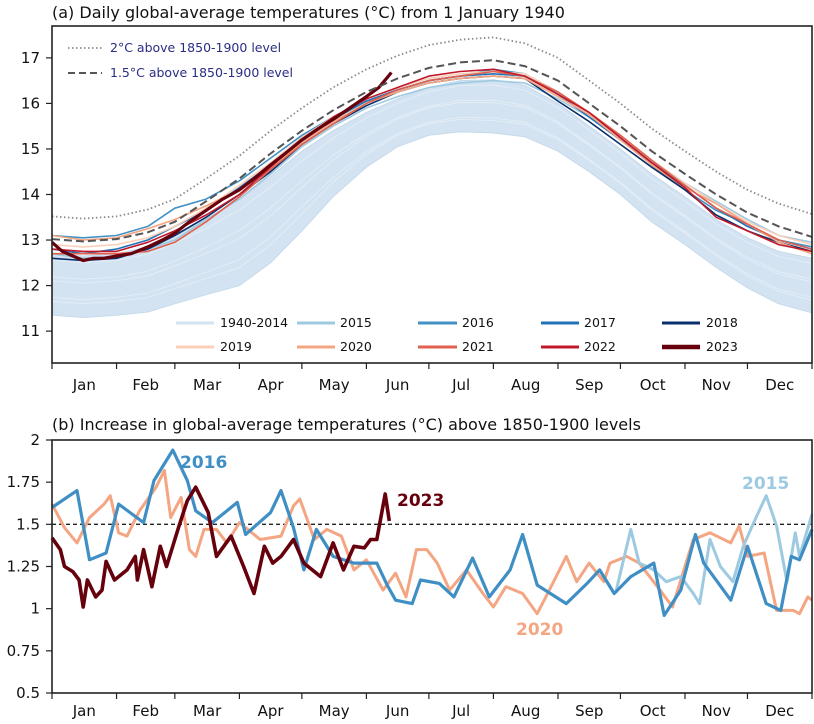 The width and height of the screenshot is (814, 724). Describe the element at coordinates (207, 385) in the screenshot. I see `panel-a-month-label: Mar` at that location.